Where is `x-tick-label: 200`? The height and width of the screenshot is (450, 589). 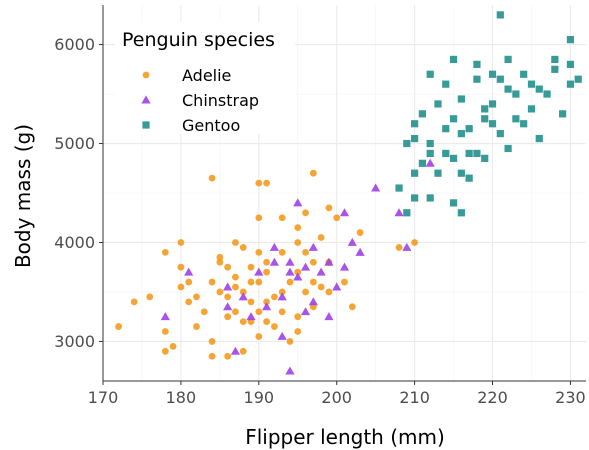 x-tick-label: 200 is located at coordinates (336, 397).